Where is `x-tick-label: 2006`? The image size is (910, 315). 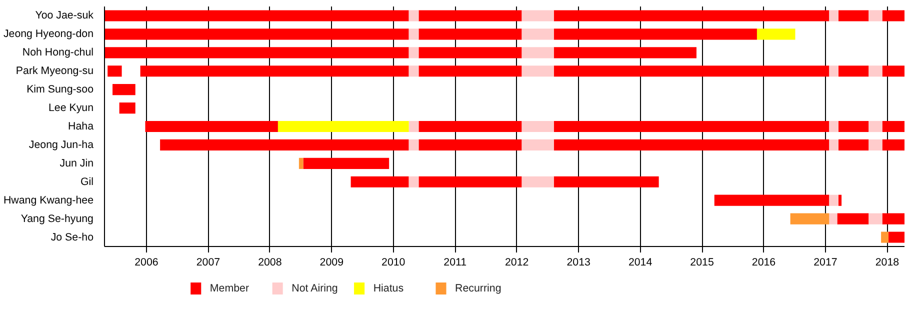
x-tick-label: 2006 is located at coordinates (146, 262).